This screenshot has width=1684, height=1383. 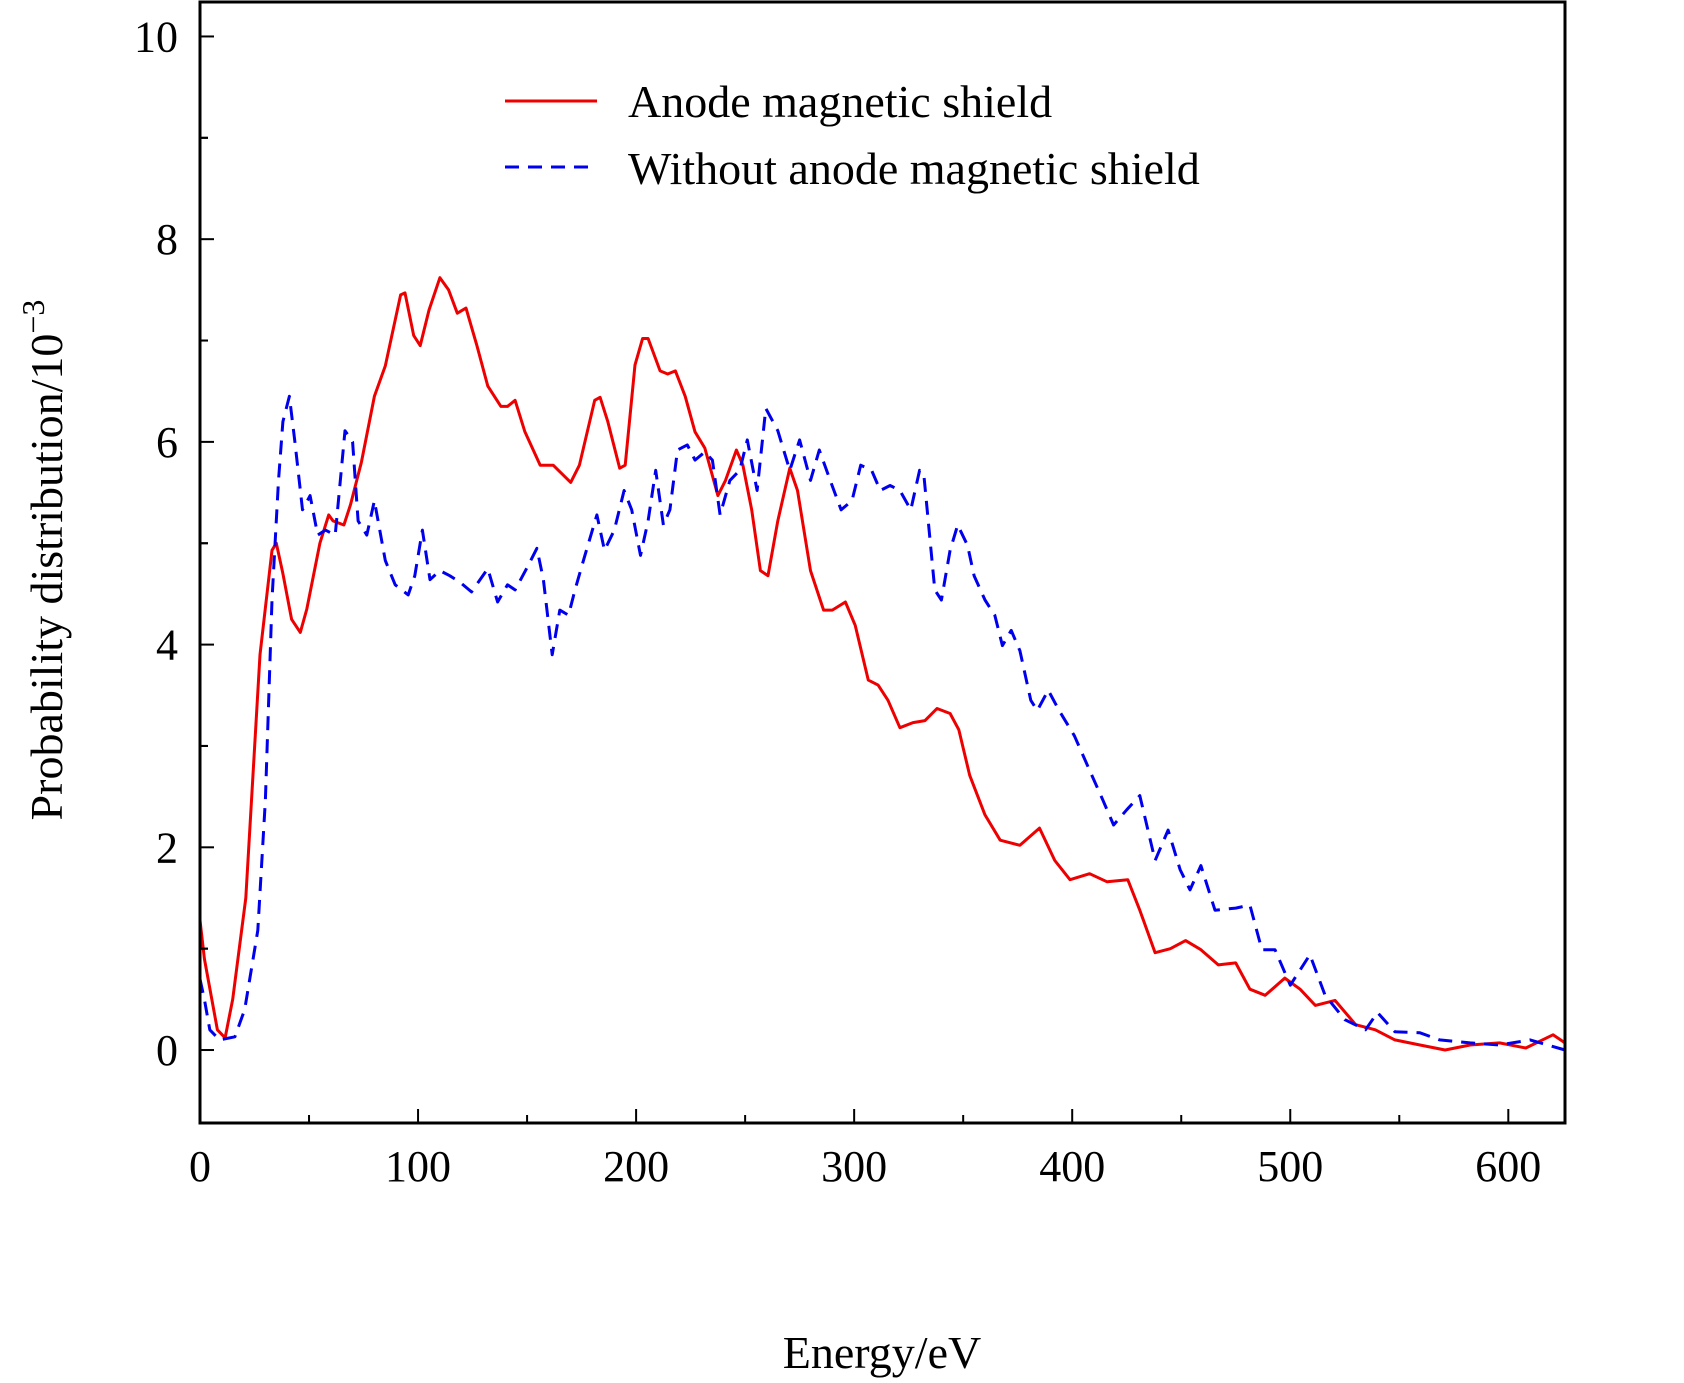 I want to click on x-tick-label: 300, so click(x=854, y=1166).